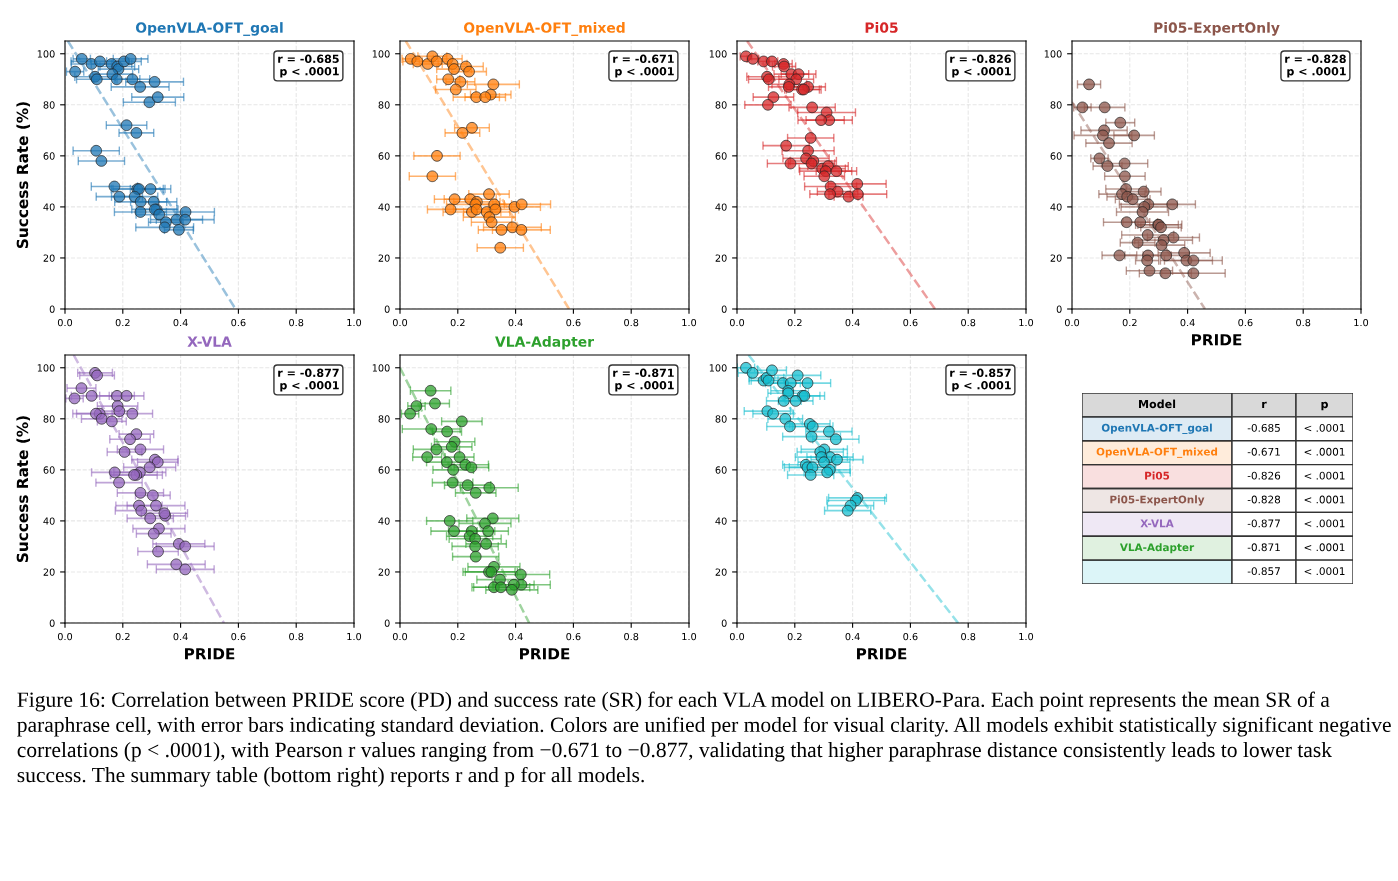 The image size is (1398, 881). What do you see at coordinates (643, 380) in the screenshot?
I see `annotation: r = -0.871 p < .0001` at bounding box center [643, 380].